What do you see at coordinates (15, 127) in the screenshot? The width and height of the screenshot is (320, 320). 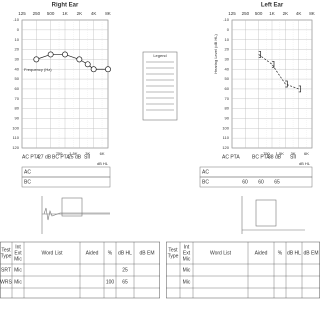 I see `y-tick-label: 100` at bounding box center [15, 127].